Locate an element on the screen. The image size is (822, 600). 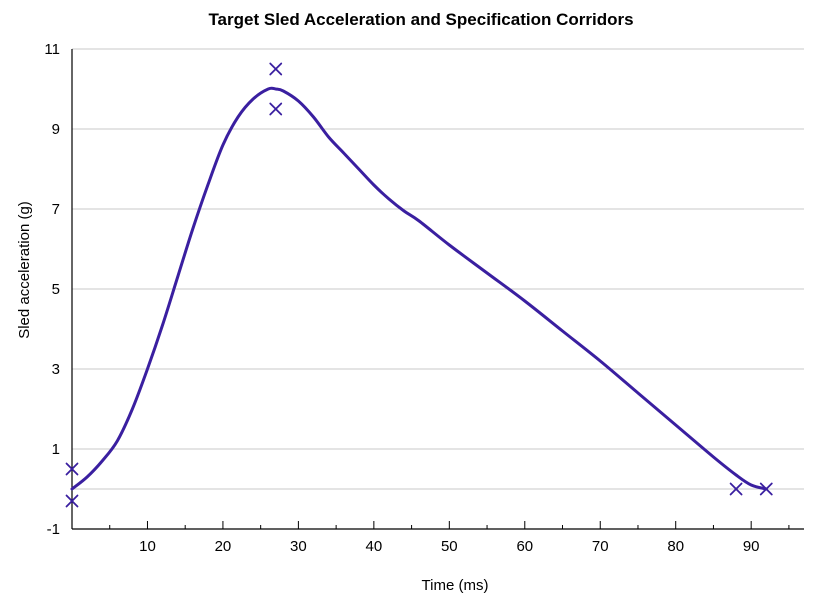
y-tick-label-5: 5 is located at coordinates (56, 289).